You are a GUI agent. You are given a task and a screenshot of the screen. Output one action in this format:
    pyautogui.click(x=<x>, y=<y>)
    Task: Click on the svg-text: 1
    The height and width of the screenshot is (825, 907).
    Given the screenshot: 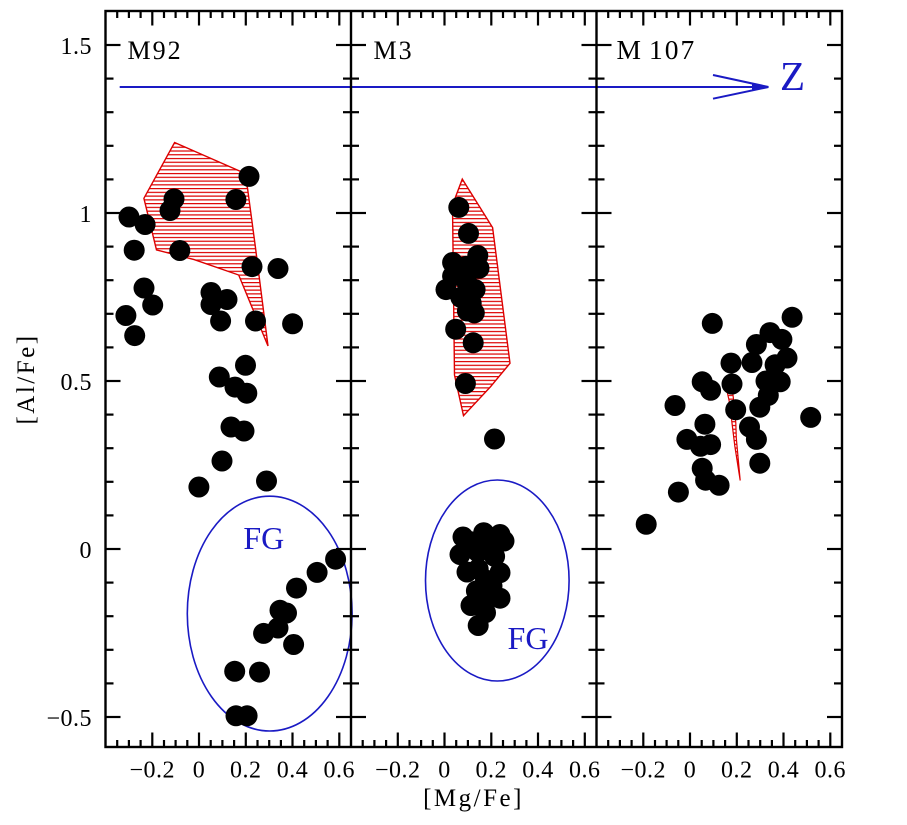 What is the action you would take?
    pyautogui.click(x=86, y=215)
    